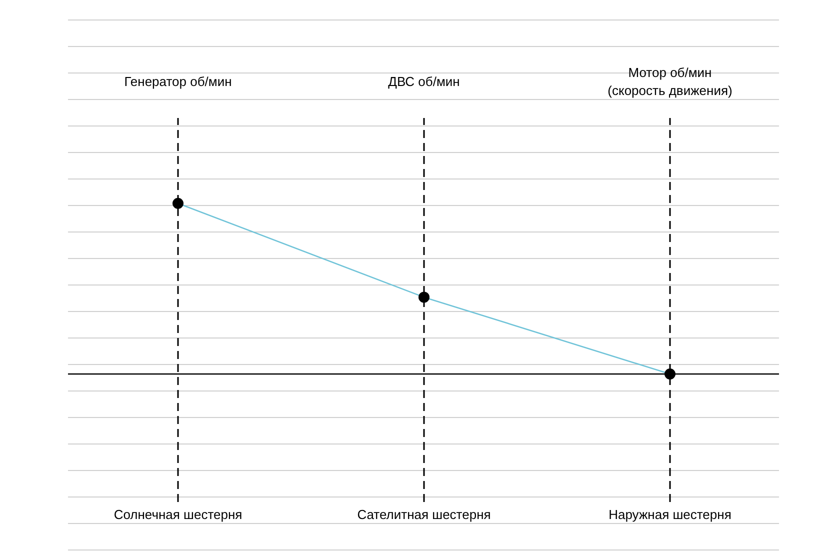 This screenshot has width=827, height=560. What do you see at coordinates (178, 514) in the screenshot?
I see `x-tick-label: Солнечная шестерня` at bounding box center [178, 514].